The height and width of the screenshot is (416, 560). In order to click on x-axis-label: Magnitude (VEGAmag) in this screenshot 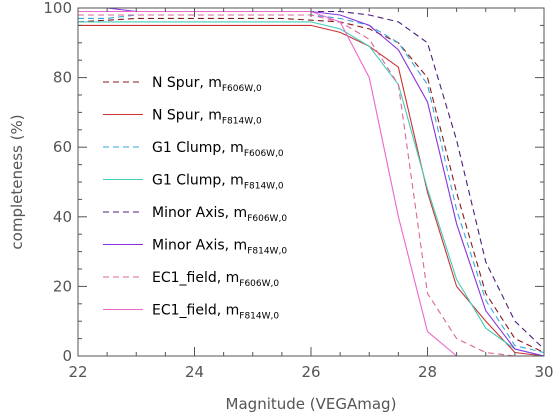, I will do `click(311, 404)`.